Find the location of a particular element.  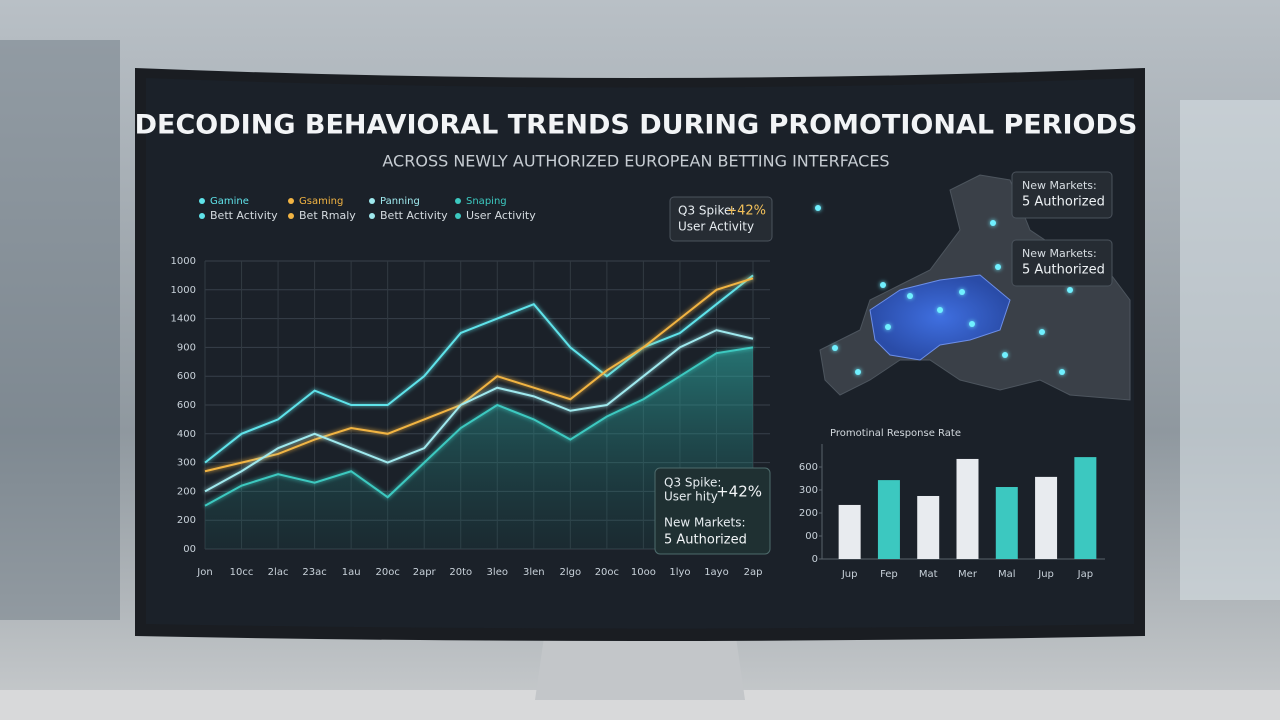

area is located at coordinates (479, 448).